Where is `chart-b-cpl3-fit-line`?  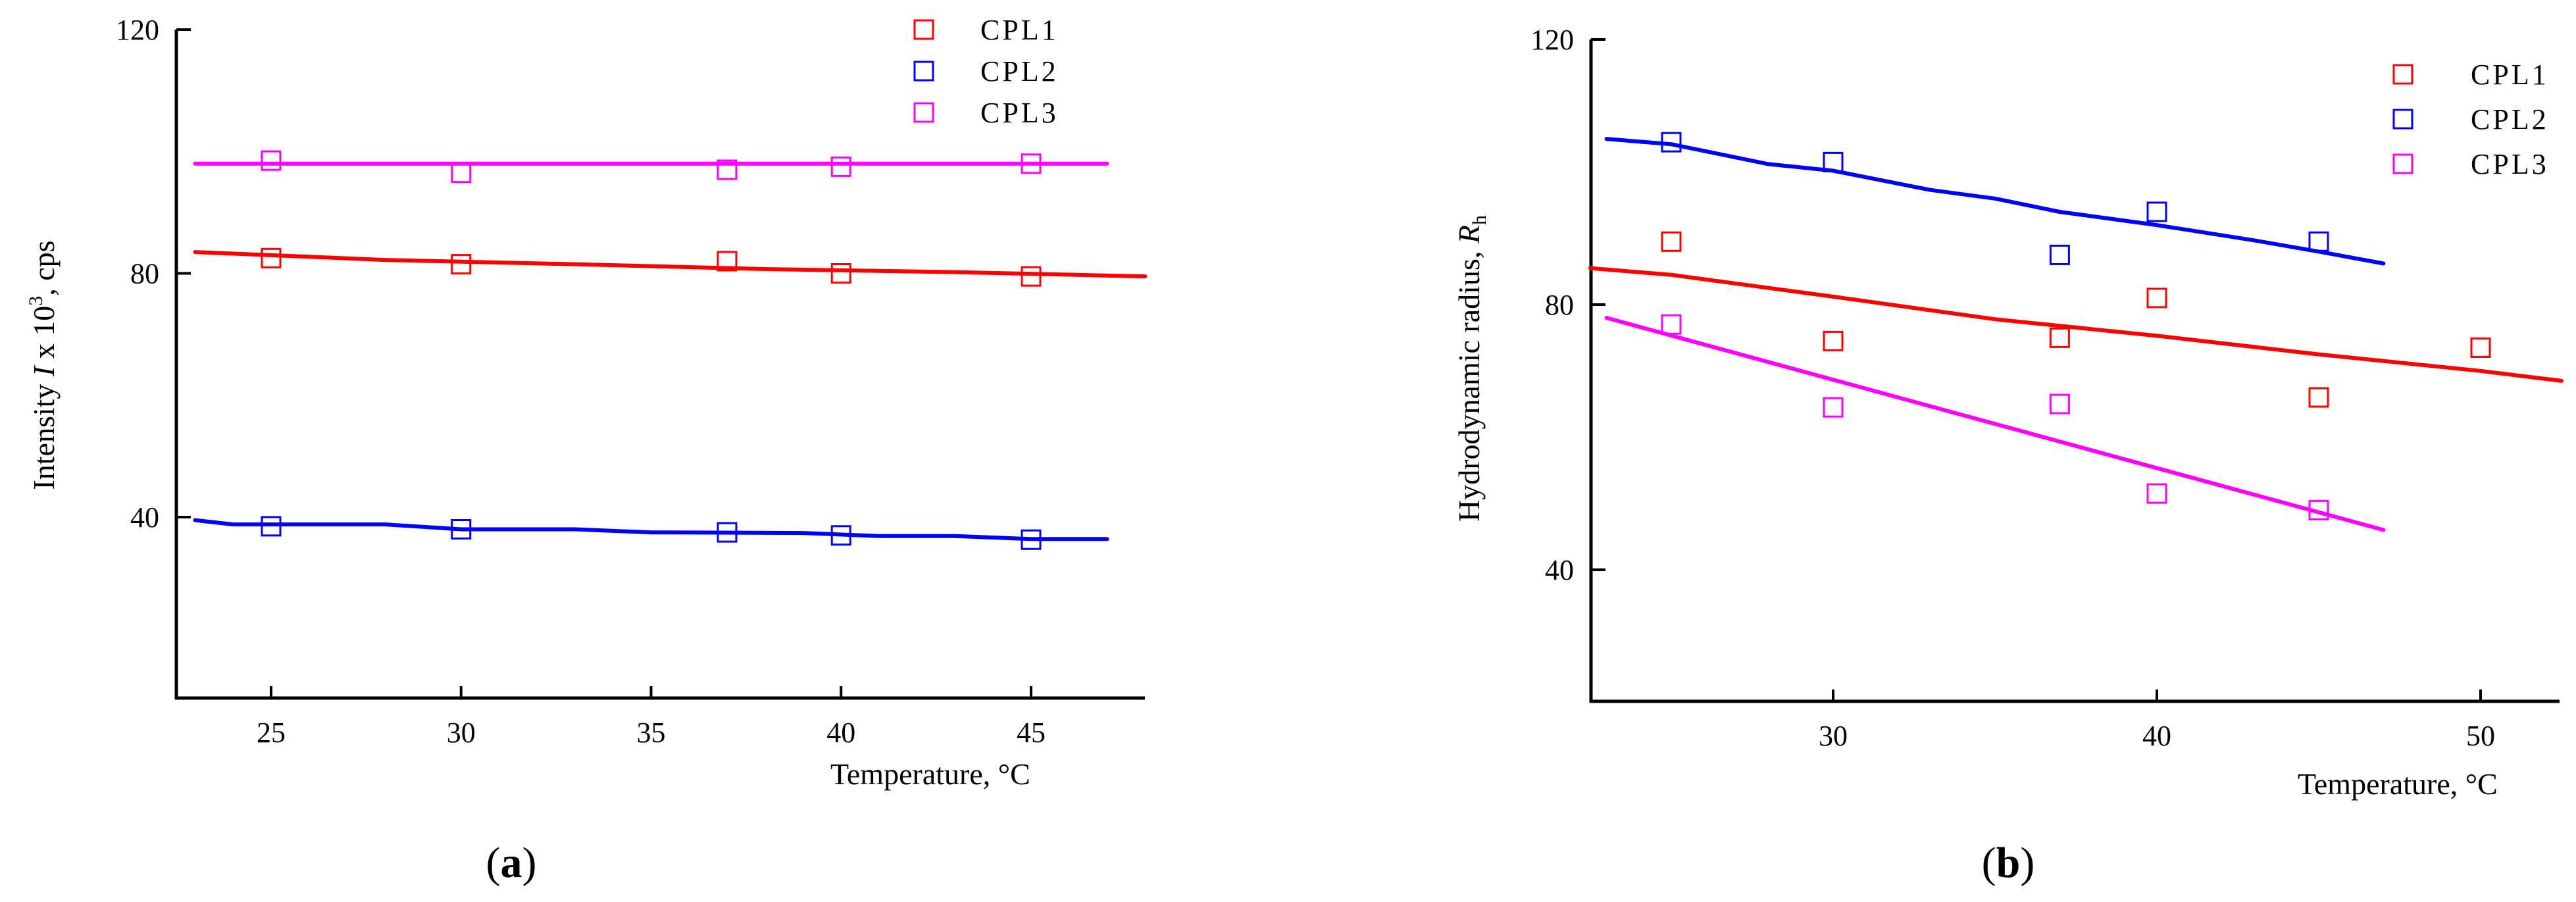
chart-b-cpl3-fit-line is located at coordinates (1995, 424).